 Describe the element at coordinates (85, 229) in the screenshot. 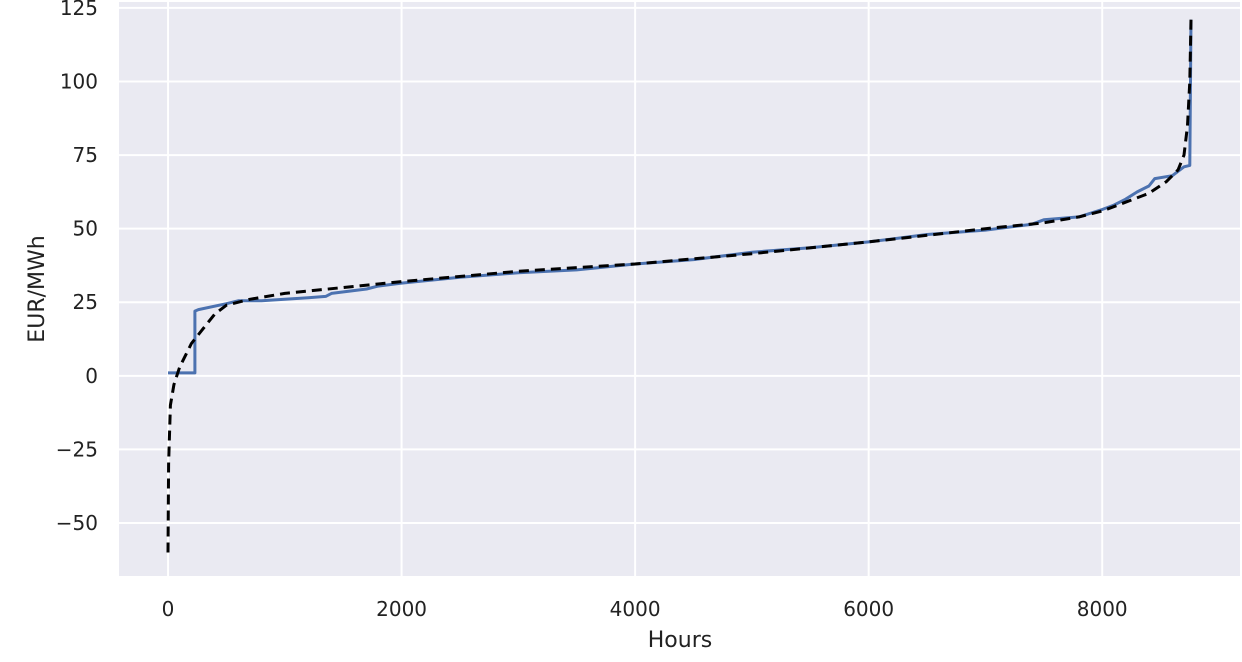

I see `y-tick-label: 50` at that location.